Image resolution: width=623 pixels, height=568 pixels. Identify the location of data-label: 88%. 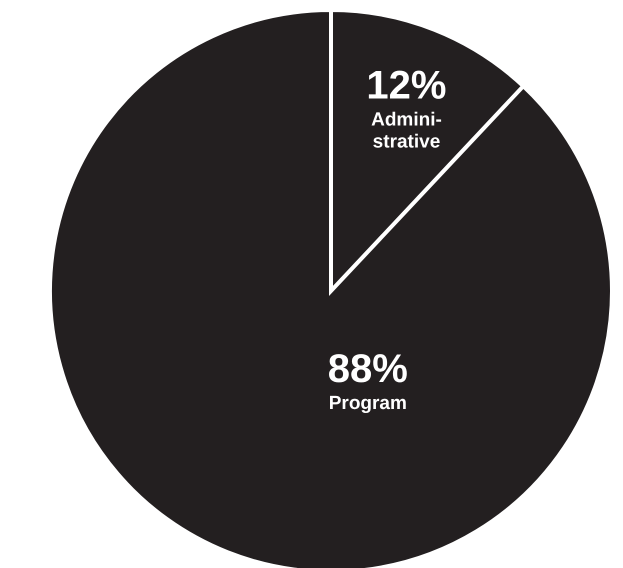
(368, 368).